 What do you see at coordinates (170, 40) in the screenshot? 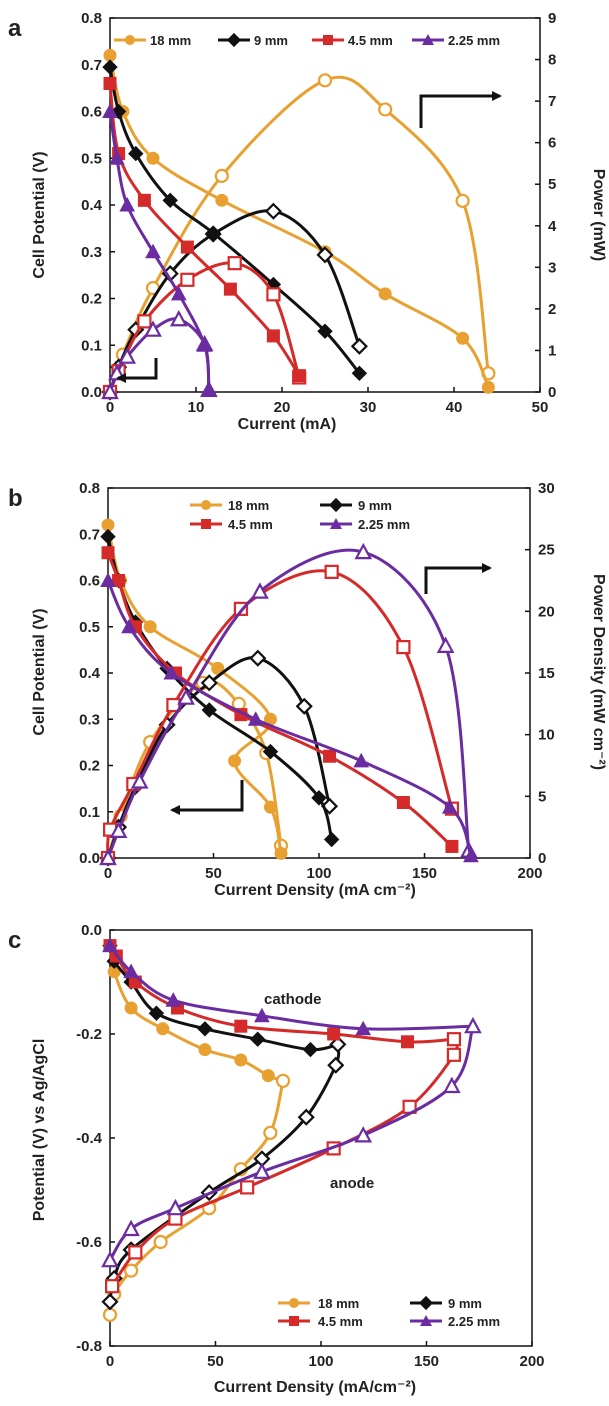
I see `legend-label-18mm: 18 mm` at bounding box center [170, 40].